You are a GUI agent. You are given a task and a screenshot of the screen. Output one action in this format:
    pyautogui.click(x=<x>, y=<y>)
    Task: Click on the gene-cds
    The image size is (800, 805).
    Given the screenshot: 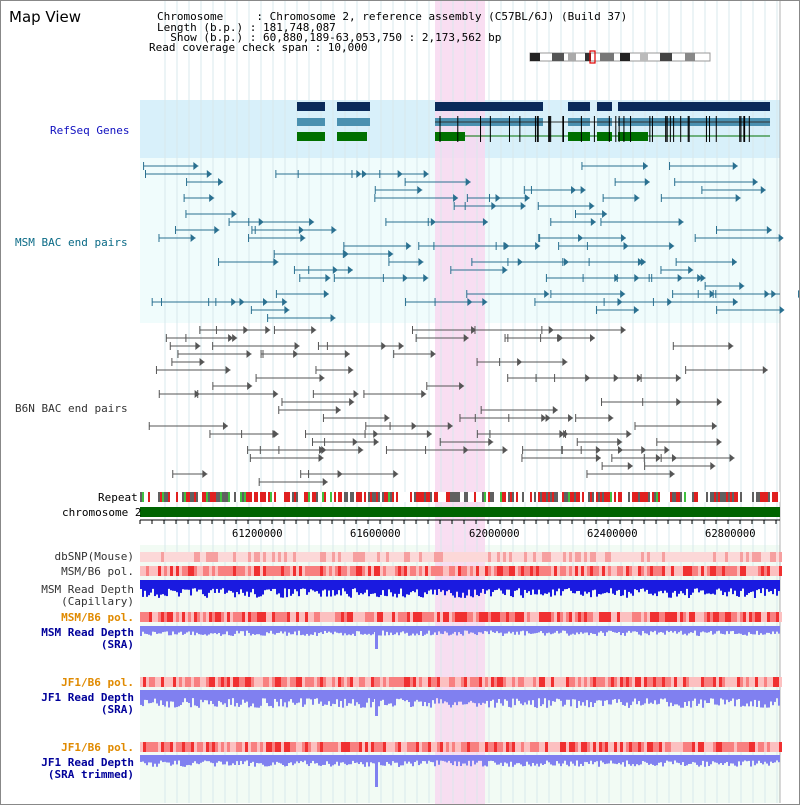 What is the action you would take?
    pyautogui.click(x=311, y=136)
    